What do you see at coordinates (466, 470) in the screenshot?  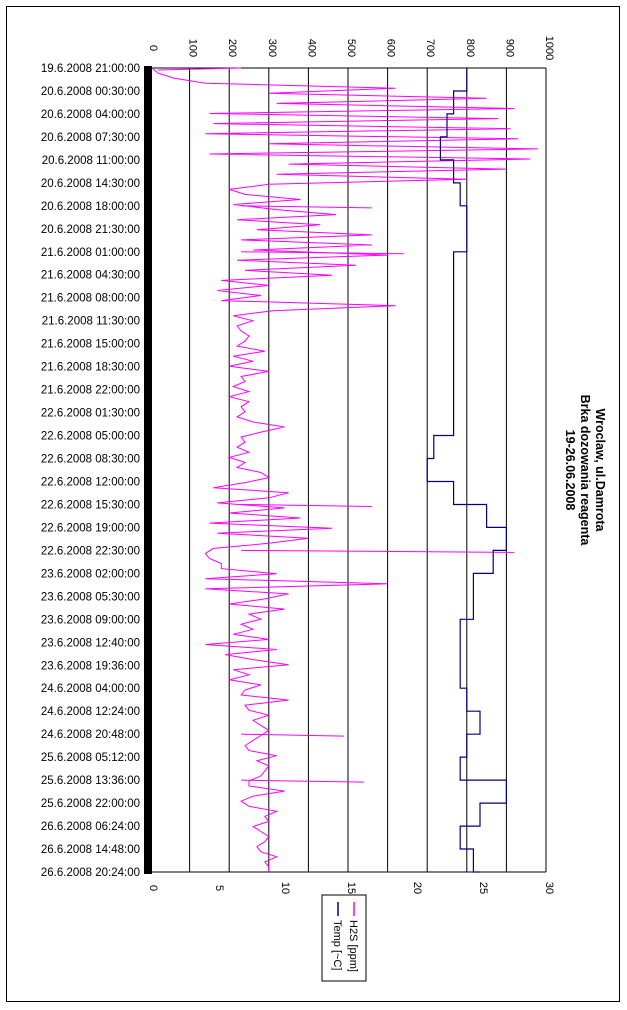 I see `series-temp-line` at bounding box center [466, 470].